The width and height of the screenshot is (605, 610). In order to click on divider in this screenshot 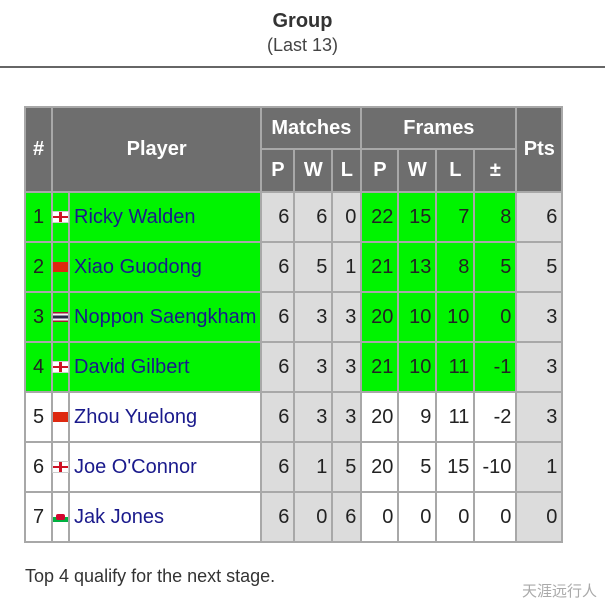, I will do `click(302, 67)`.